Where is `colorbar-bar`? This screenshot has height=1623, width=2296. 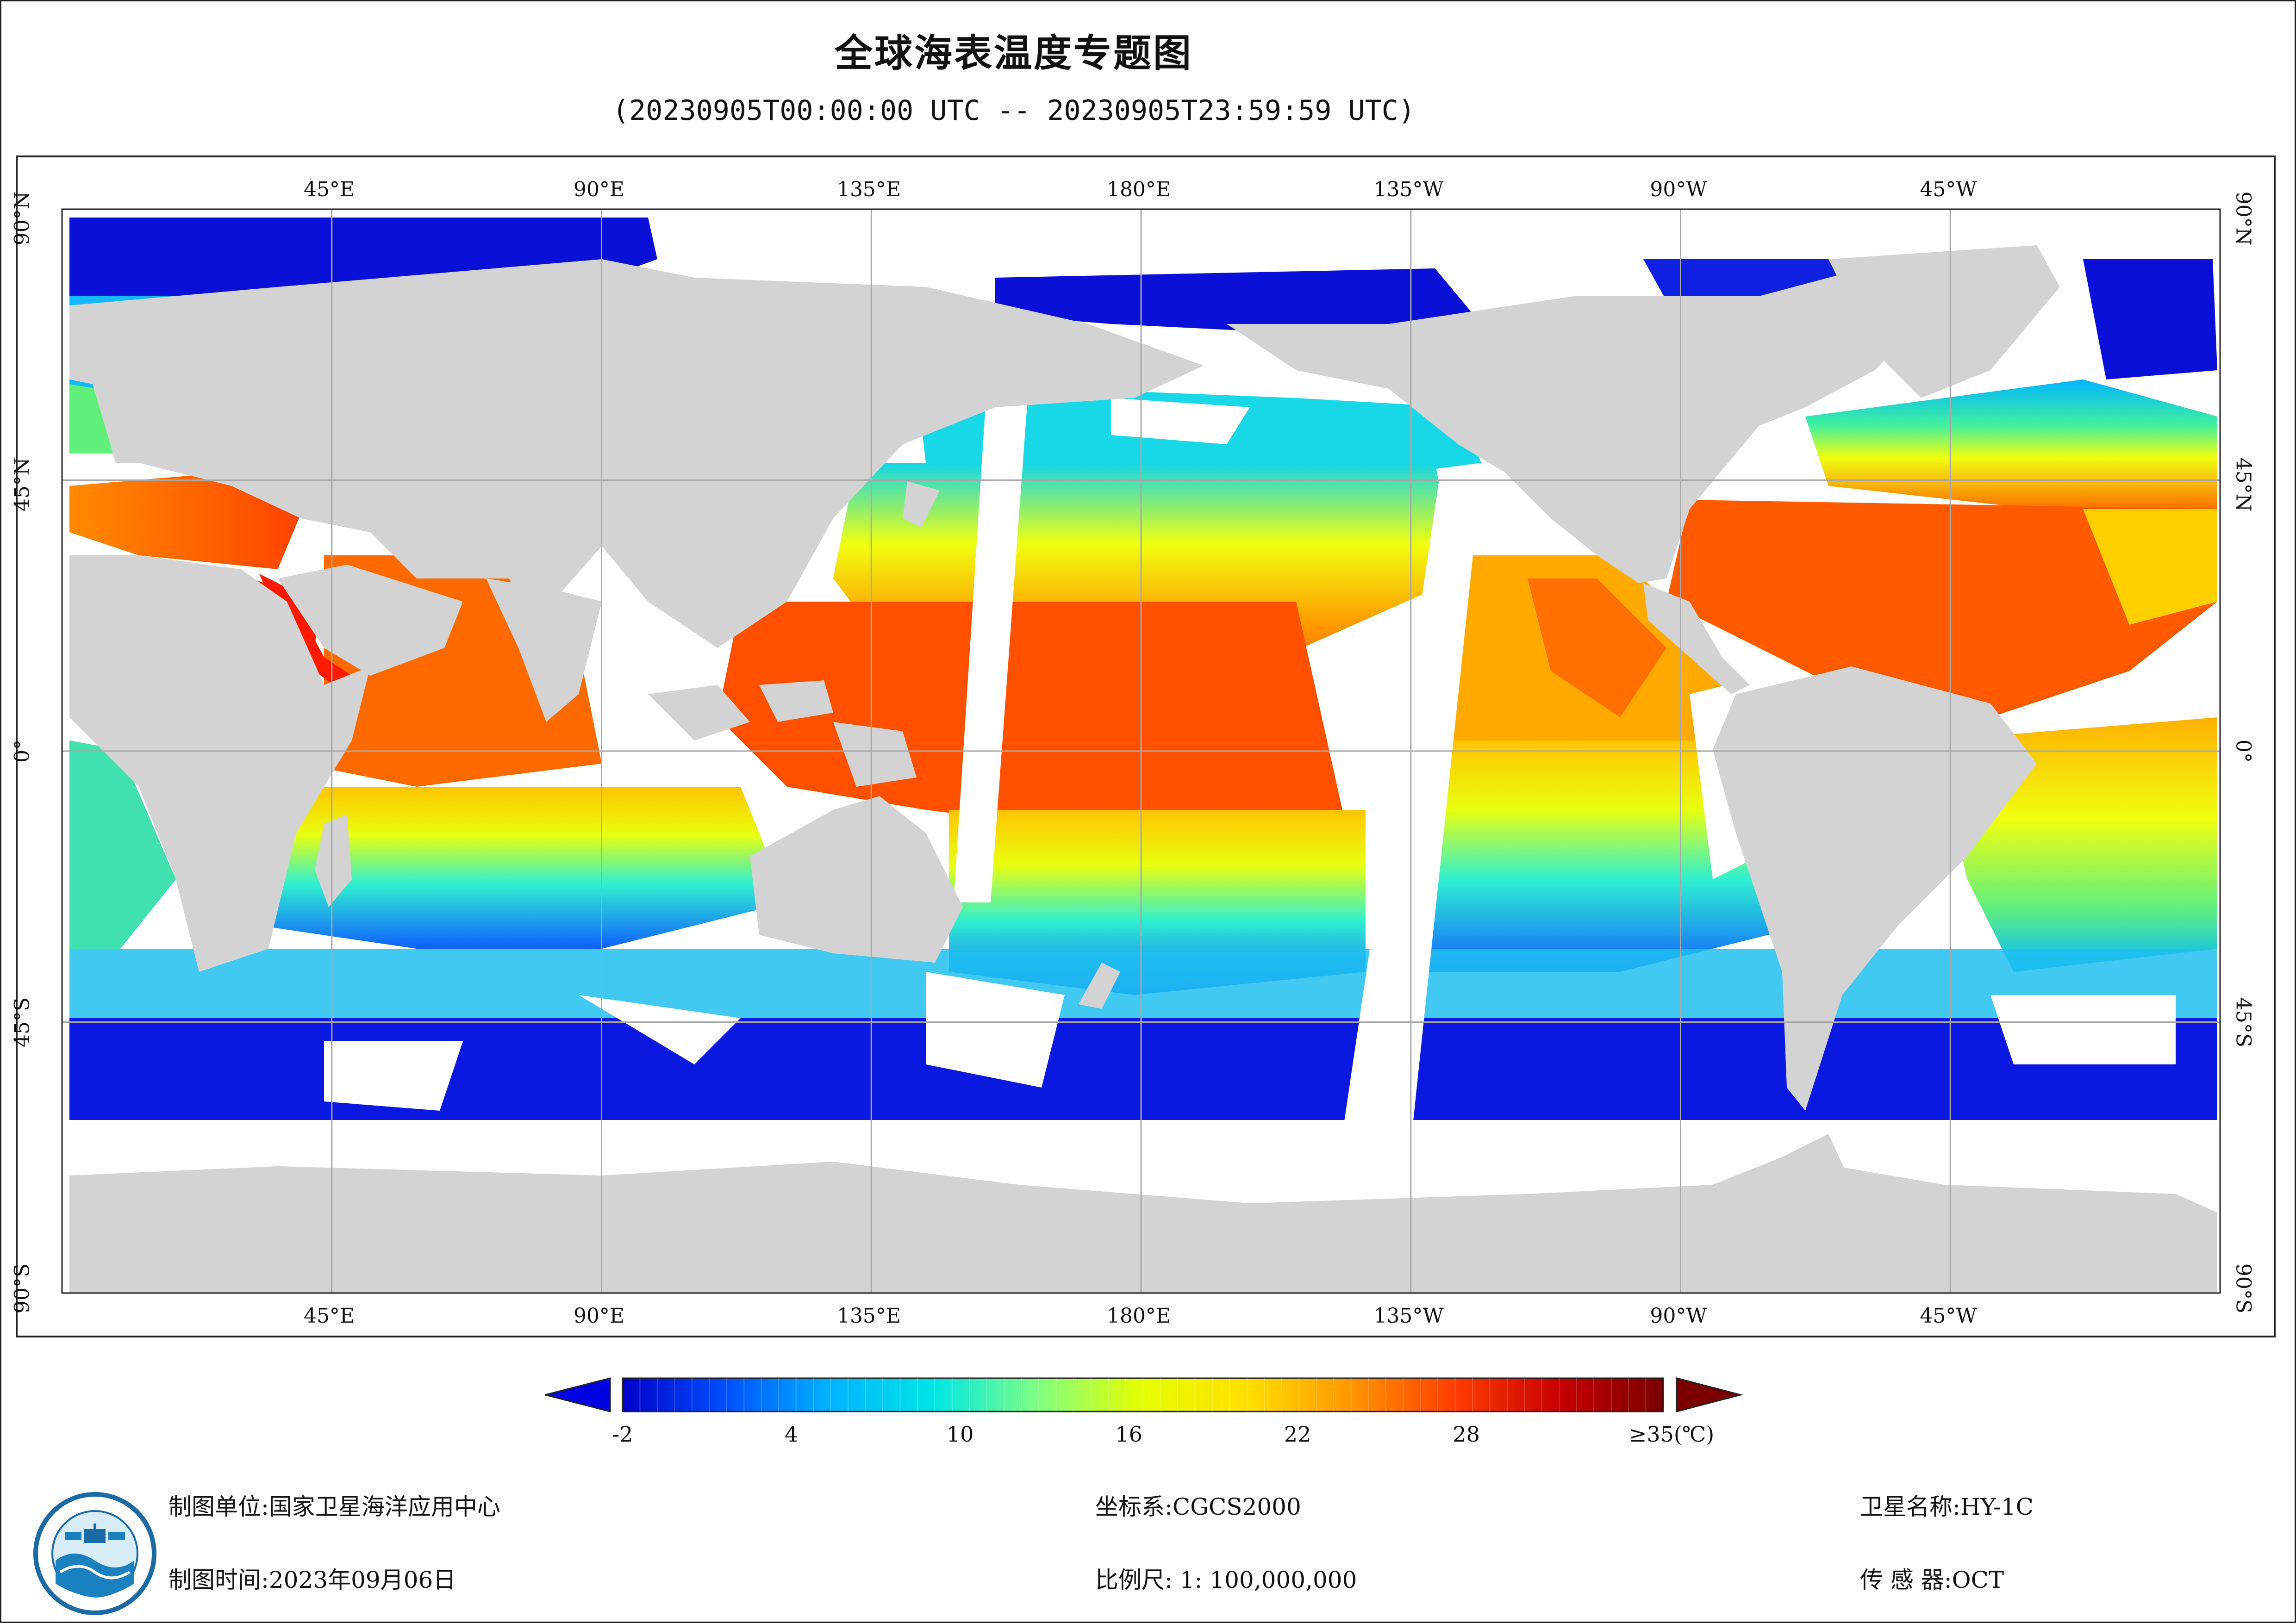 colorbar-bar is located at coordinates (1143, 1394).